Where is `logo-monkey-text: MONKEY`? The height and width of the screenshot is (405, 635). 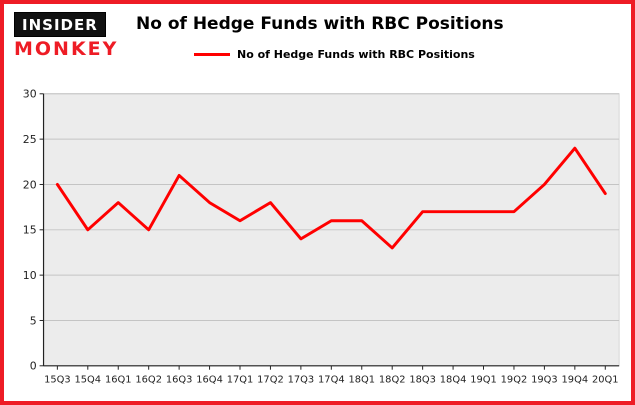 logo-monkey-text: MONKEY is located at coordinates (66, 49).